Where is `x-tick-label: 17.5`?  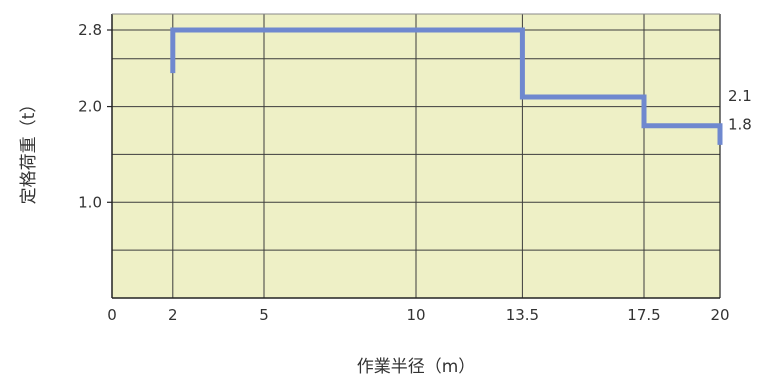 x-tick-label: 17.5 is located at coordinates (643, 315).